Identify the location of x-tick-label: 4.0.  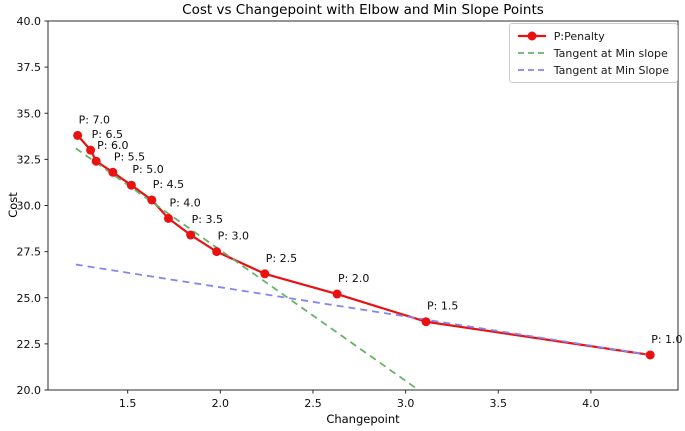
(591, 403).